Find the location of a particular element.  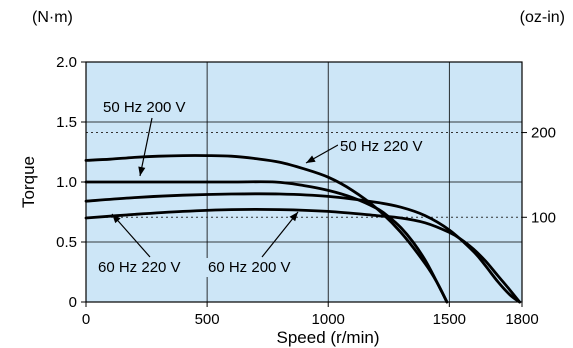

annotation-arrow-60-hz-220-v is located at coordinates (131, 235).